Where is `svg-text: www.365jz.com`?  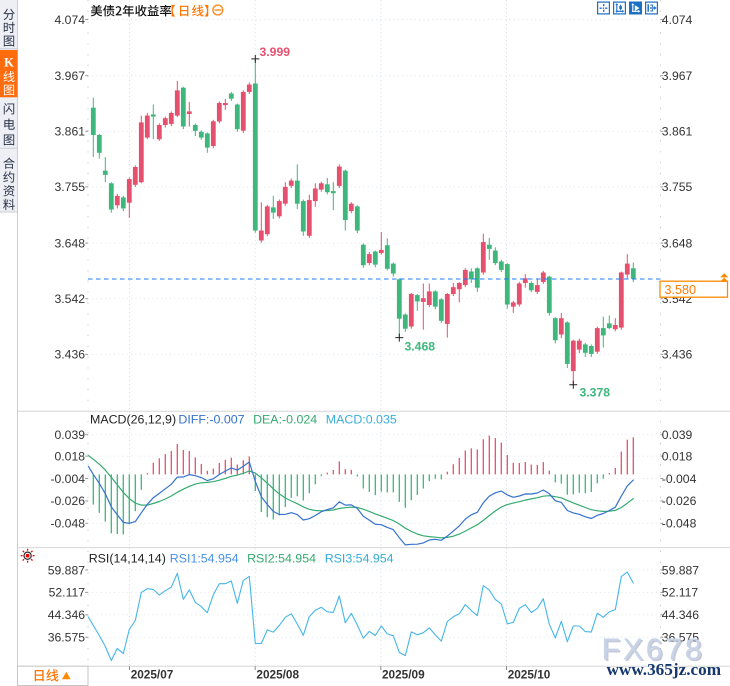
svg-text: www.365jz.com is located at coordinates (664, 669).